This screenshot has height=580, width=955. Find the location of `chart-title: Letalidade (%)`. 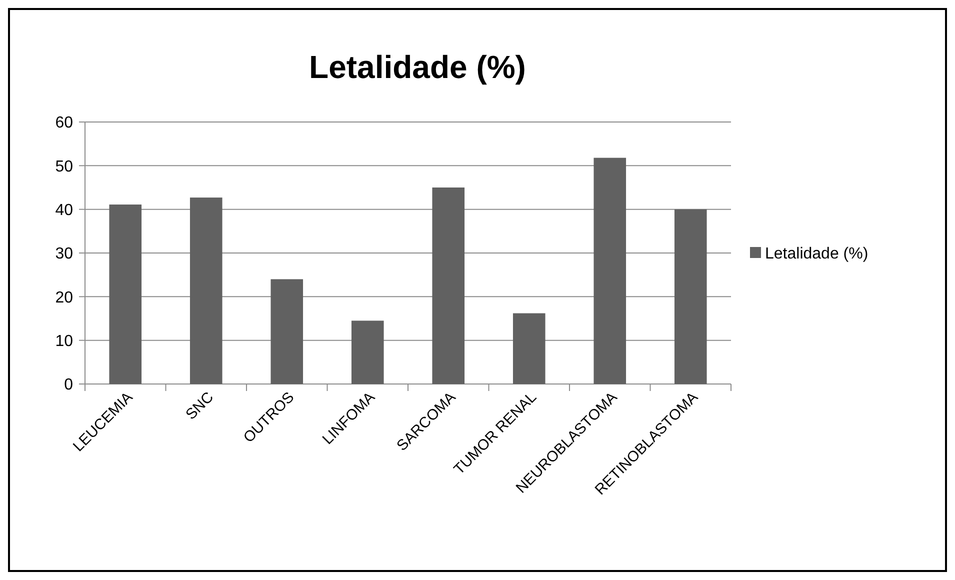

chart-title: Letalidade (%) is located at coordinates (417, 67).